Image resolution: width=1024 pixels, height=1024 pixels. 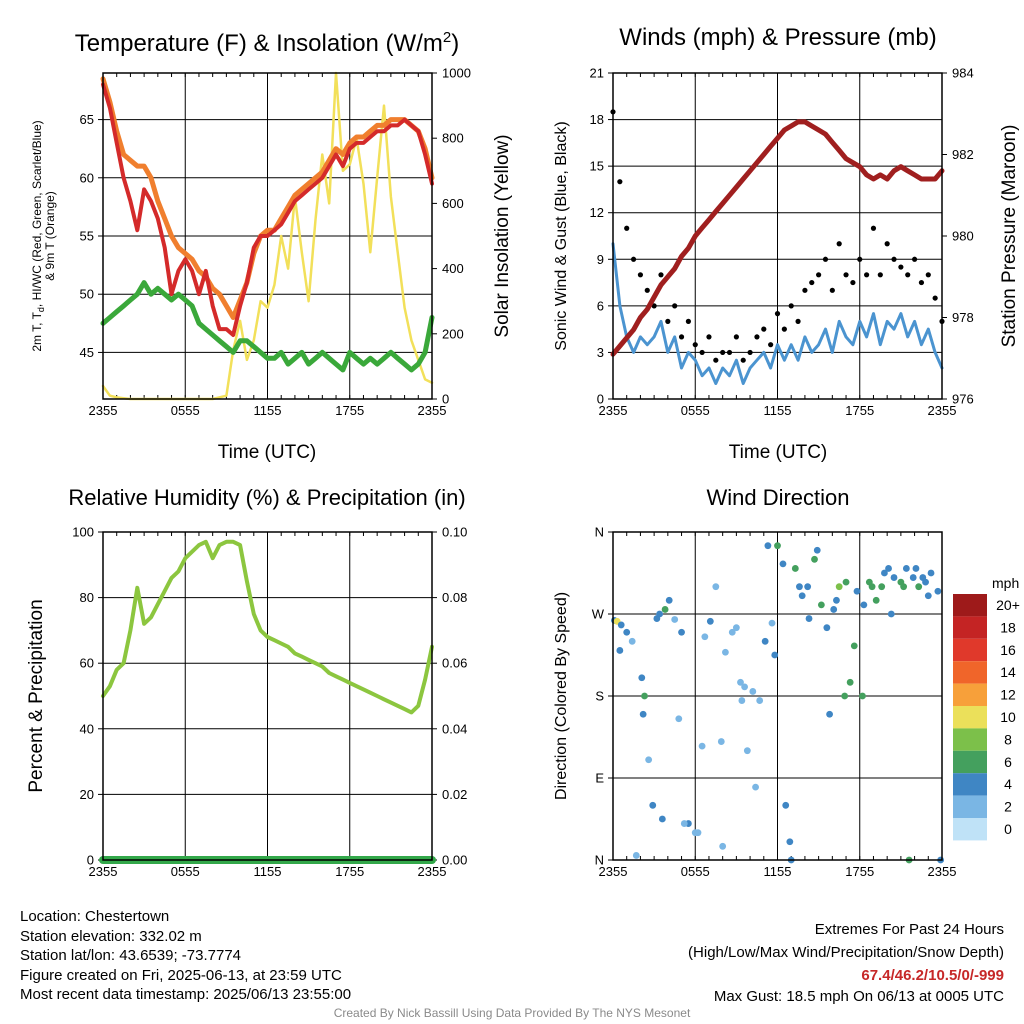 What do you see at coordinates (1005, 583) in the screenshot?
I see `legend-title: mph` at bounding box center [1005, 583].